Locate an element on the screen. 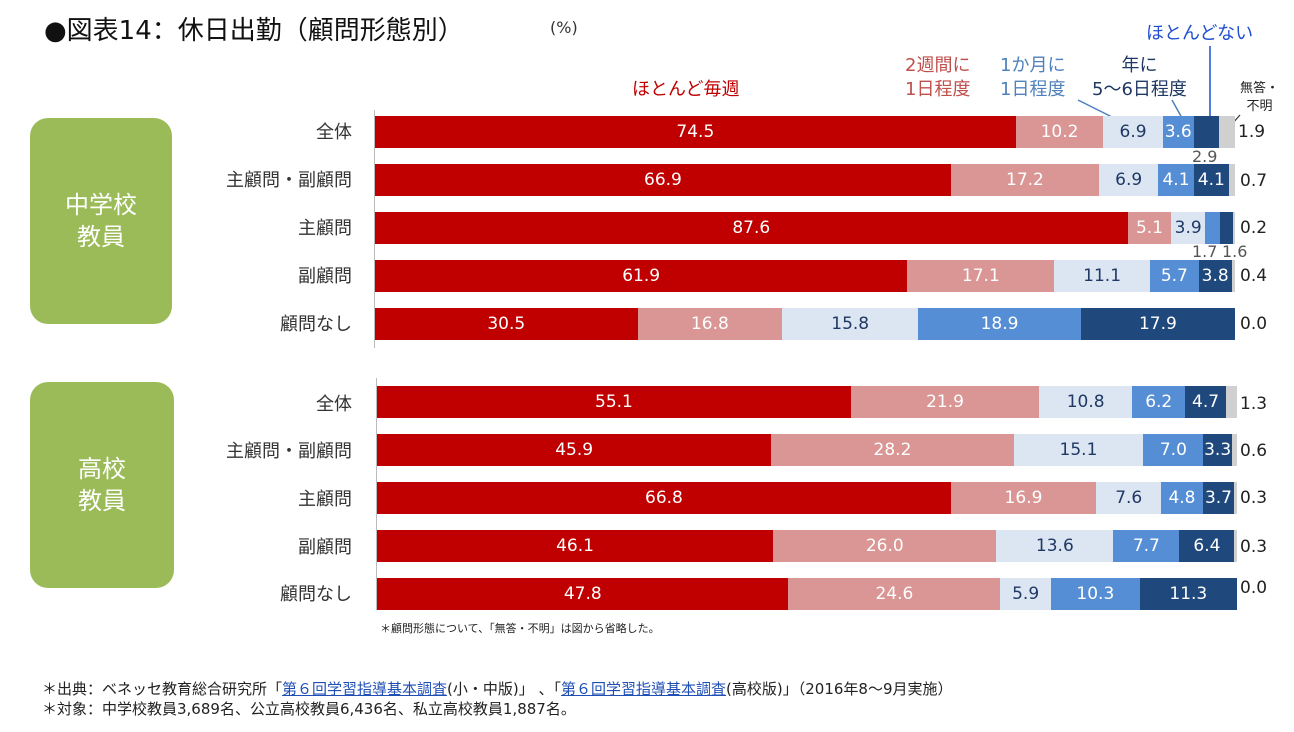 The image size is (1294, 732). survey-link-high-school: 第６回学習指導基本調査 is located at coordinates (644, 689).